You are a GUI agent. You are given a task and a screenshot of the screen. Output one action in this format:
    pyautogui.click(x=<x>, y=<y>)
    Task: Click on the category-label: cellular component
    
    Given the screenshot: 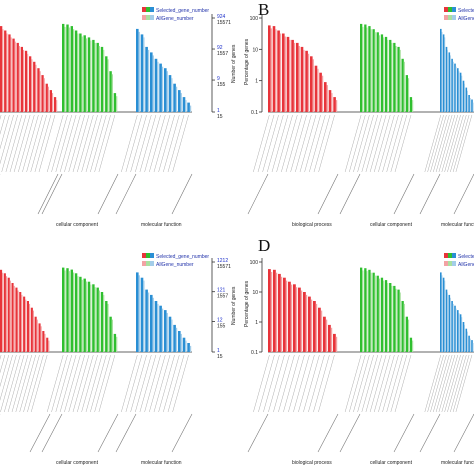 What is the action you would take?
    pyautogui.click(x=77, y=225)
    